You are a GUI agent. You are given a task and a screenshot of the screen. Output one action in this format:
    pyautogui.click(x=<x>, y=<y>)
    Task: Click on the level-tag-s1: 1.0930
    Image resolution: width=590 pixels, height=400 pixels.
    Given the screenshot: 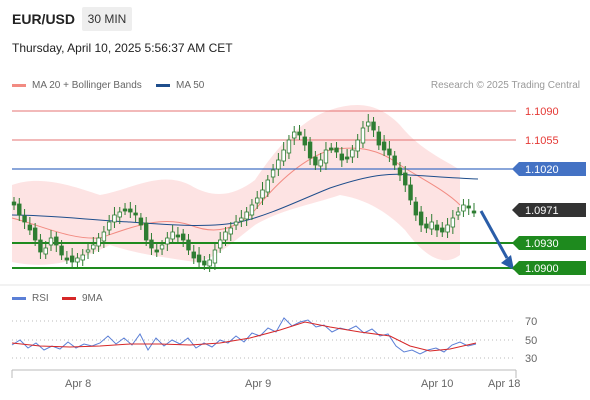 What is the action you would take?
    pyautogui.click(x=549, y=243)
    